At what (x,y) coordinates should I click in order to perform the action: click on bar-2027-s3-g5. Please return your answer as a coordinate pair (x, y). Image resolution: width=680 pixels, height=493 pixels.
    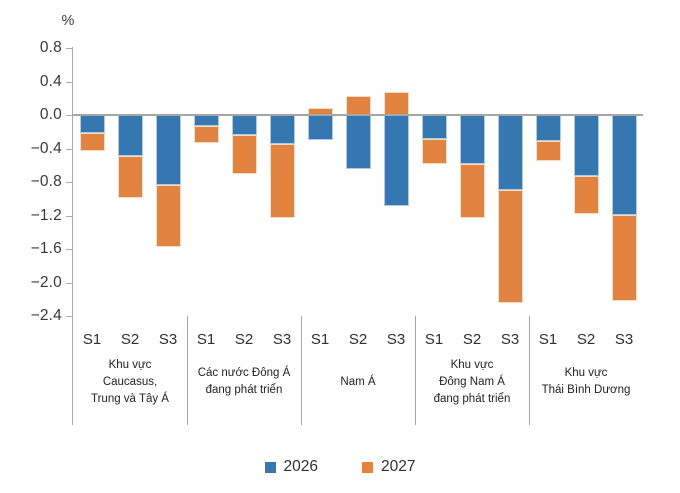
    Looking at the image, I should click on (624, 257).